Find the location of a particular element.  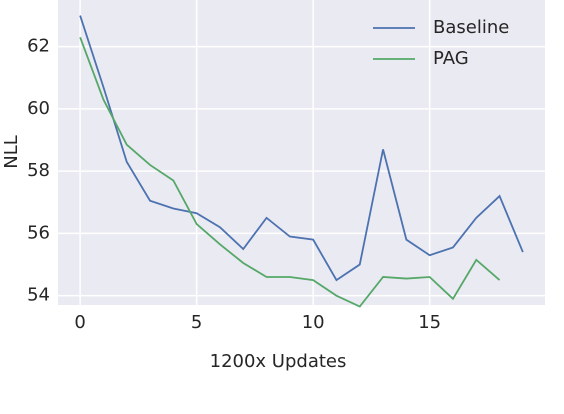

y-tick-label: 60 is located at coordinates (38, 108).